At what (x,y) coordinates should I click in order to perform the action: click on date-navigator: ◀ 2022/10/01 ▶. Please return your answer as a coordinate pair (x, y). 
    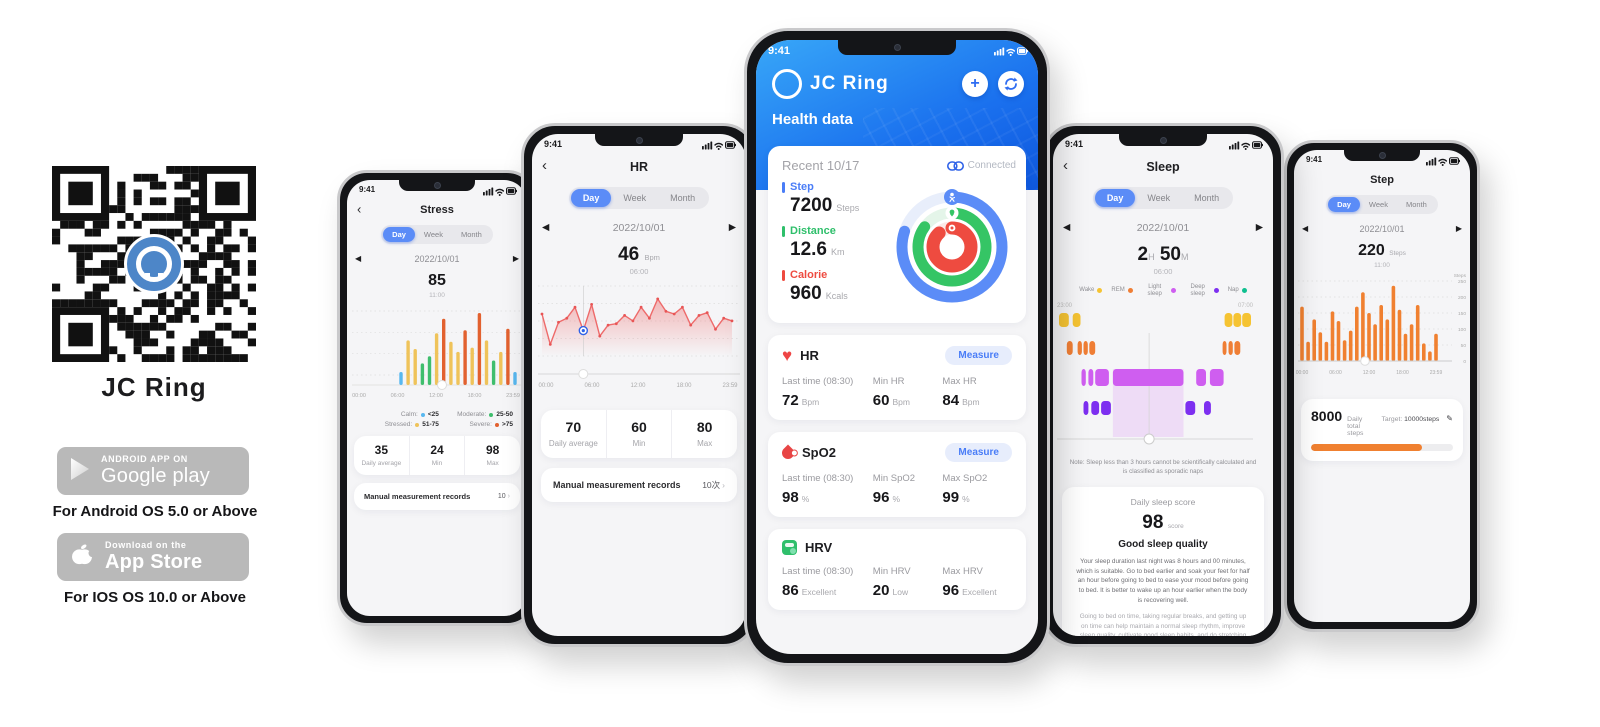
    Looking at the image, I should click on (437, 259).